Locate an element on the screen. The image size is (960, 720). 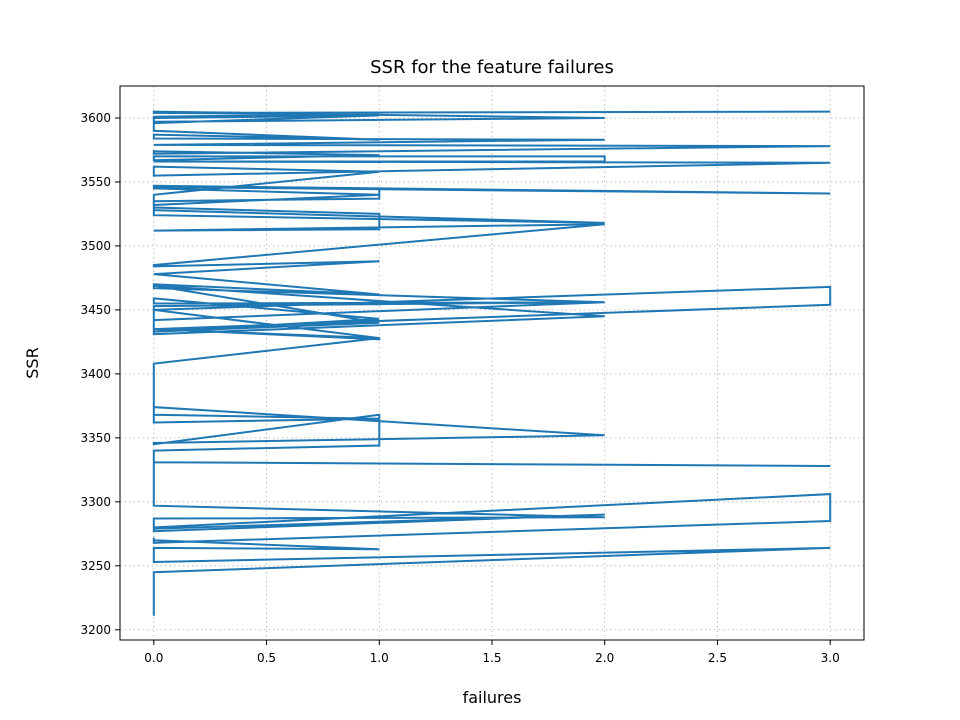
x-tick-label: 1.5 is located at coordinates (491, 658).